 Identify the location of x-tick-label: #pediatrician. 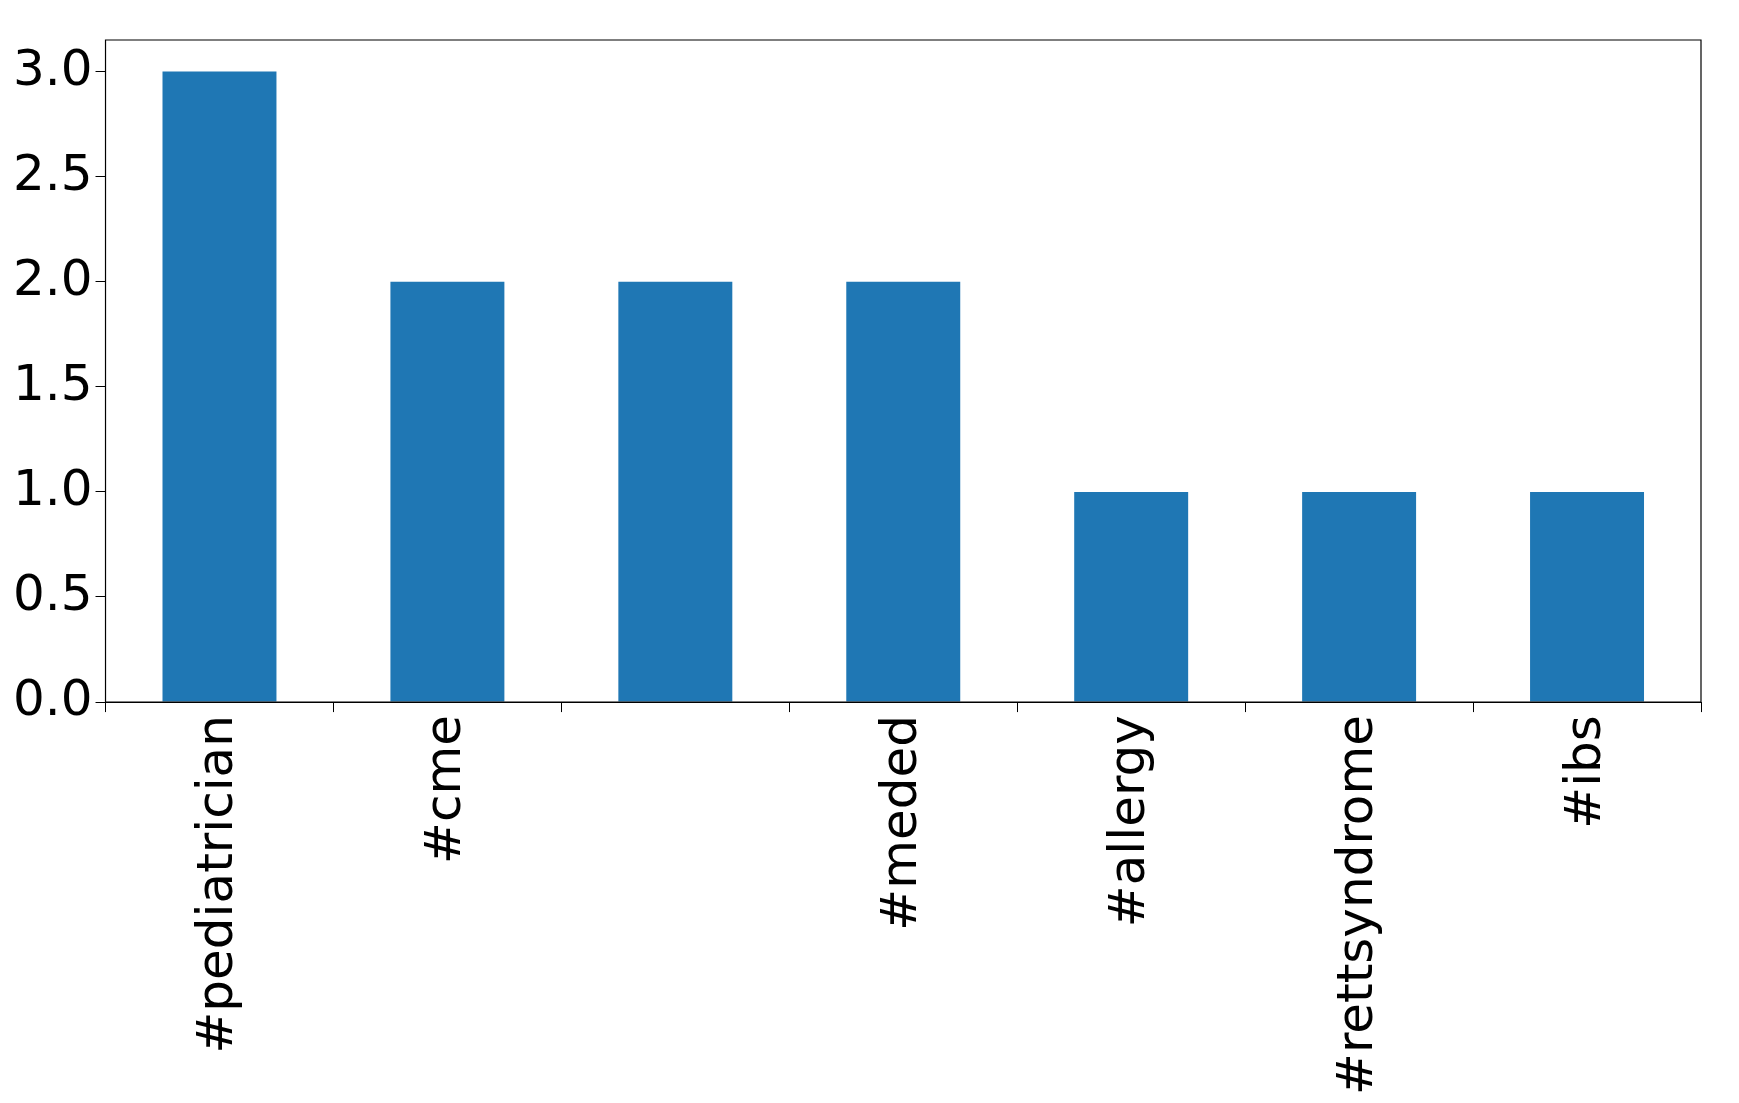
(215, 884).